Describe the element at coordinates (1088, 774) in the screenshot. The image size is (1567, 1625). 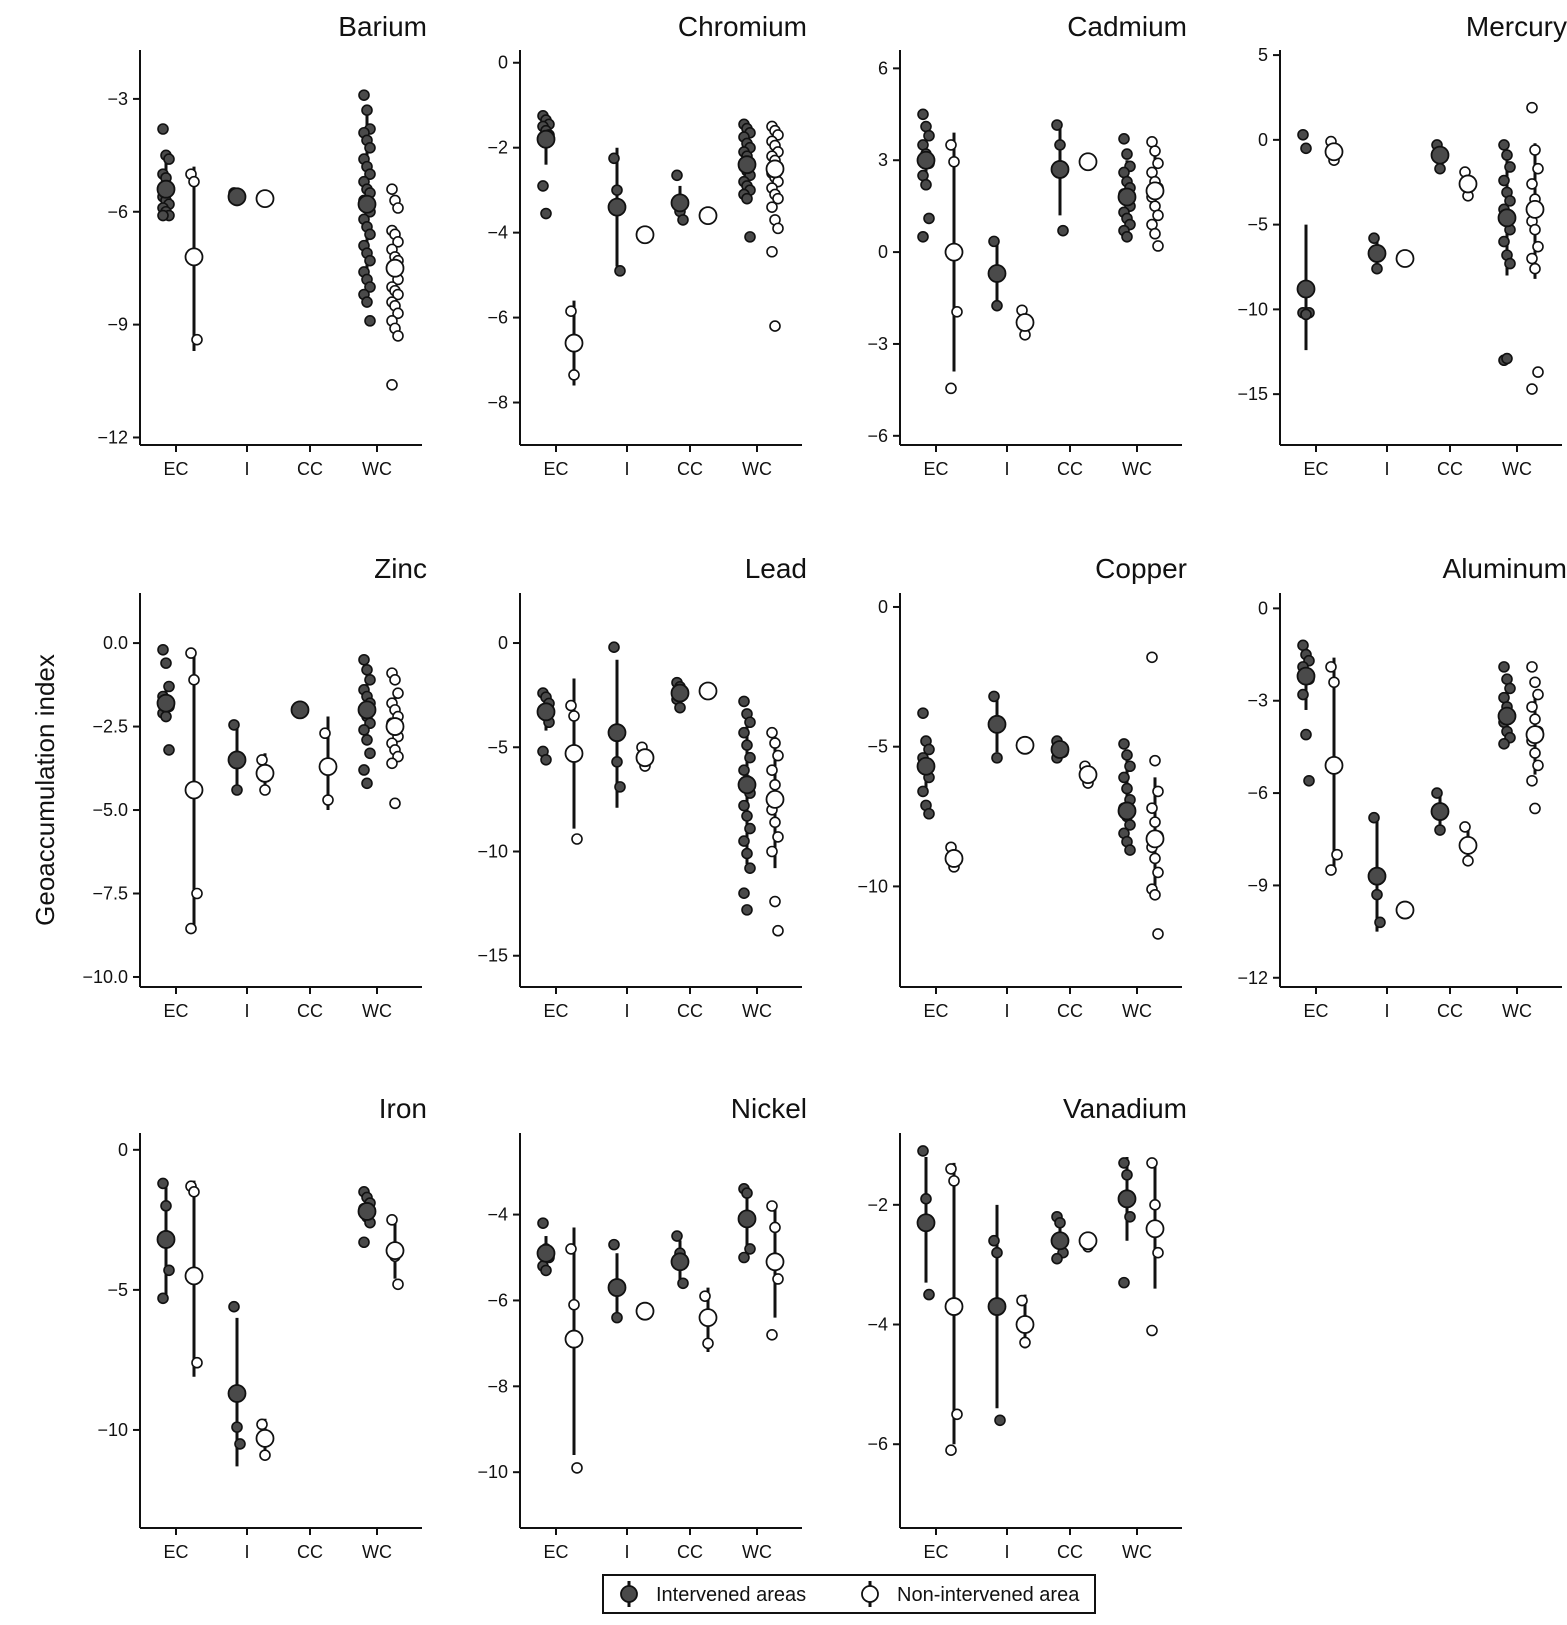
I see `group-copper-cc-non-intervened` at that location.